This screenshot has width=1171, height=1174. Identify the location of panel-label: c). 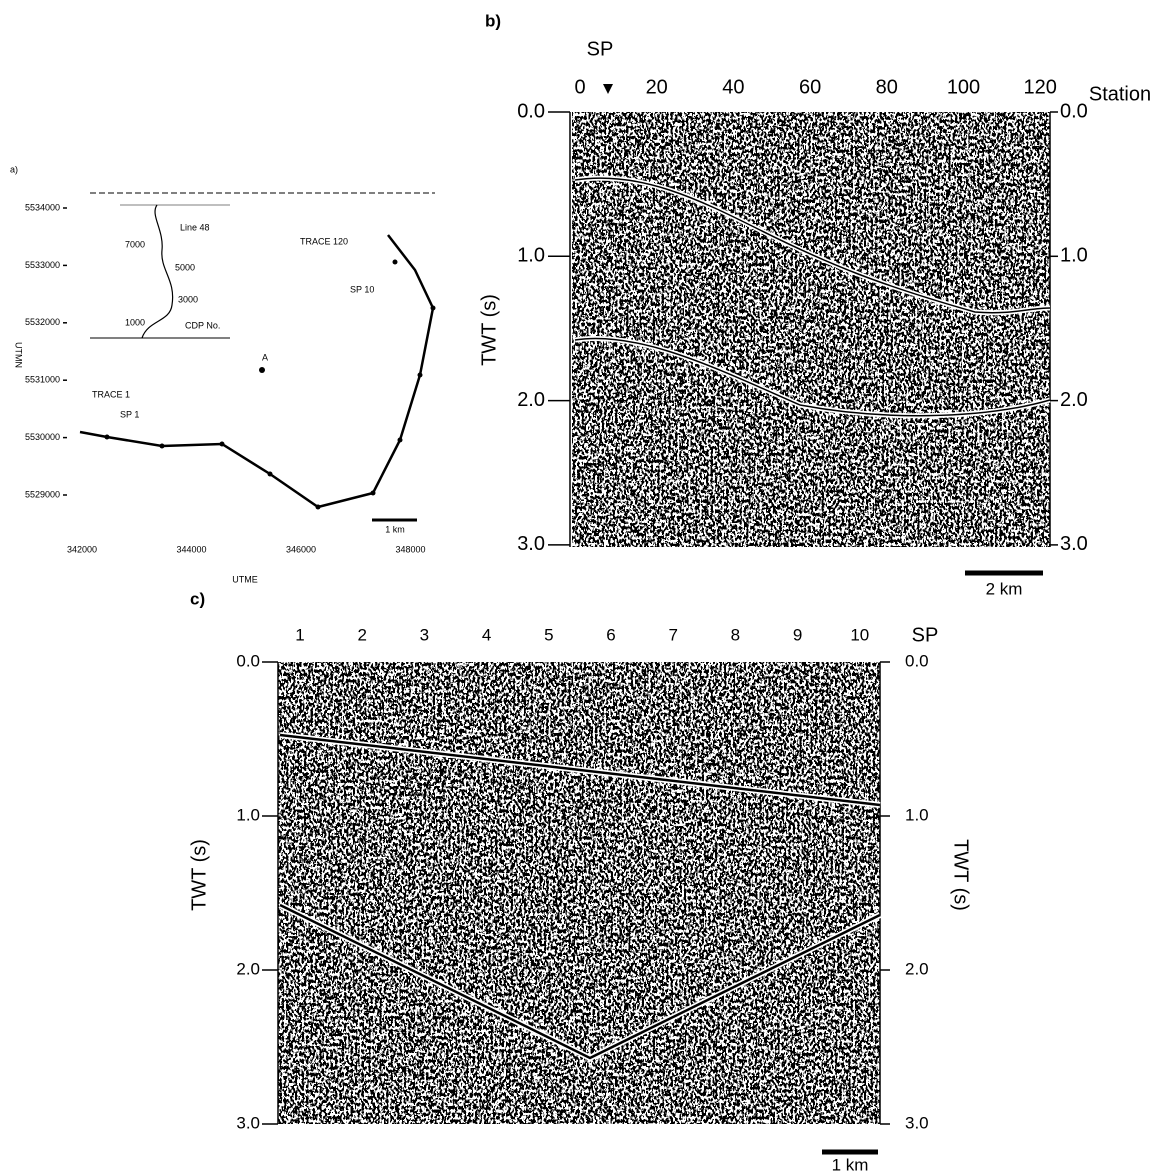
(197, 598).